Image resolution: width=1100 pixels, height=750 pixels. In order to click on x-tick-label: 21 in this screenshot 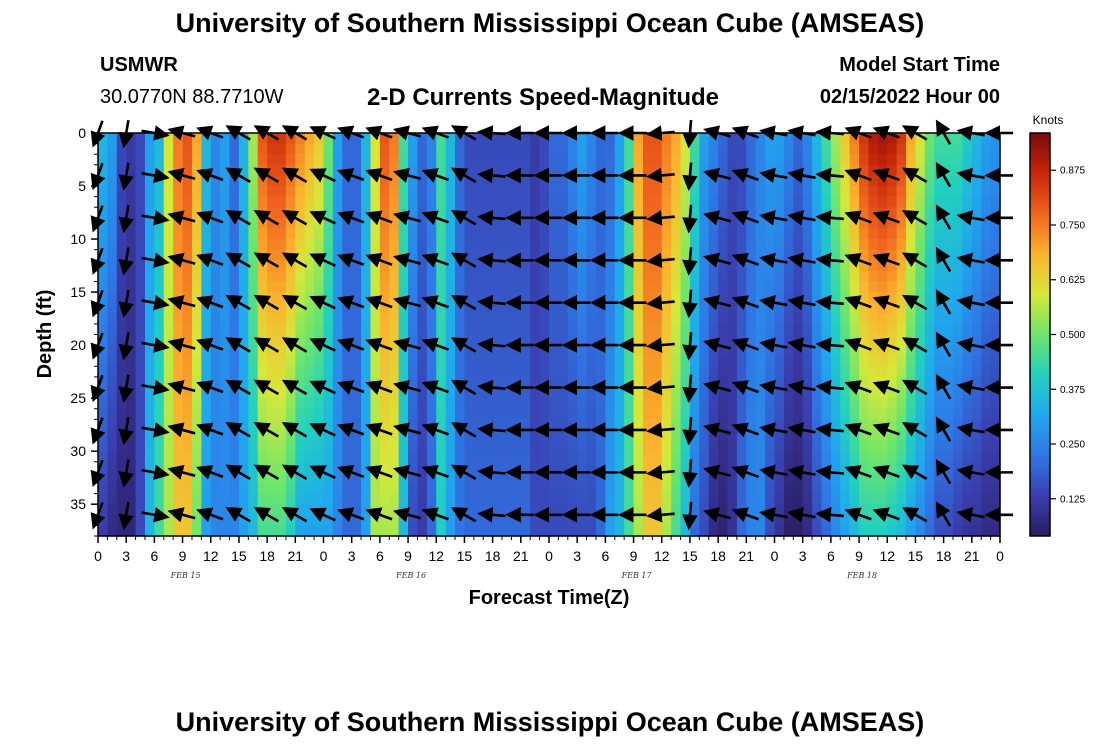, I will do `click(521, 556)`.